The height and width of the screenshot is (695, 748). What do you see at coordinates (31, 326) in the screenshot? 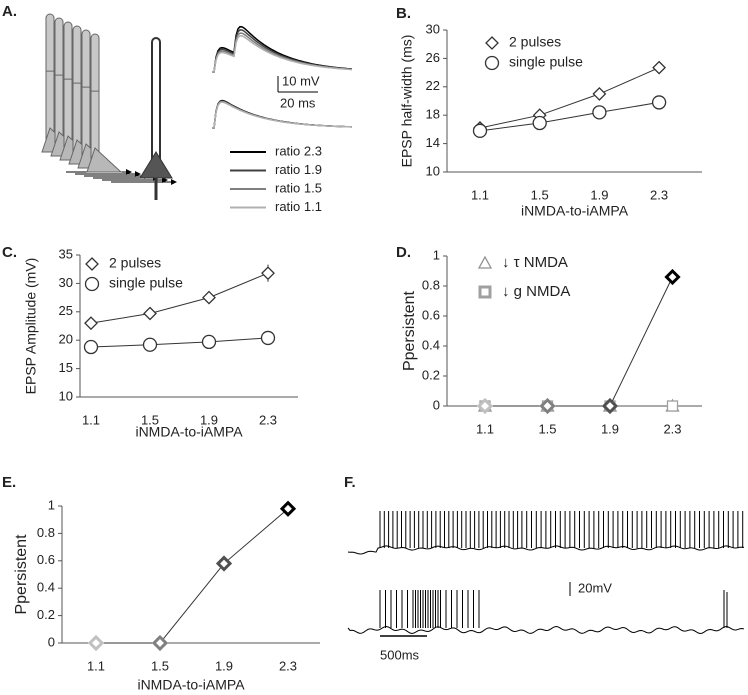
I see `y-axis-label: EPSP Amplitude (mV)` at bounding box center [31, 326].